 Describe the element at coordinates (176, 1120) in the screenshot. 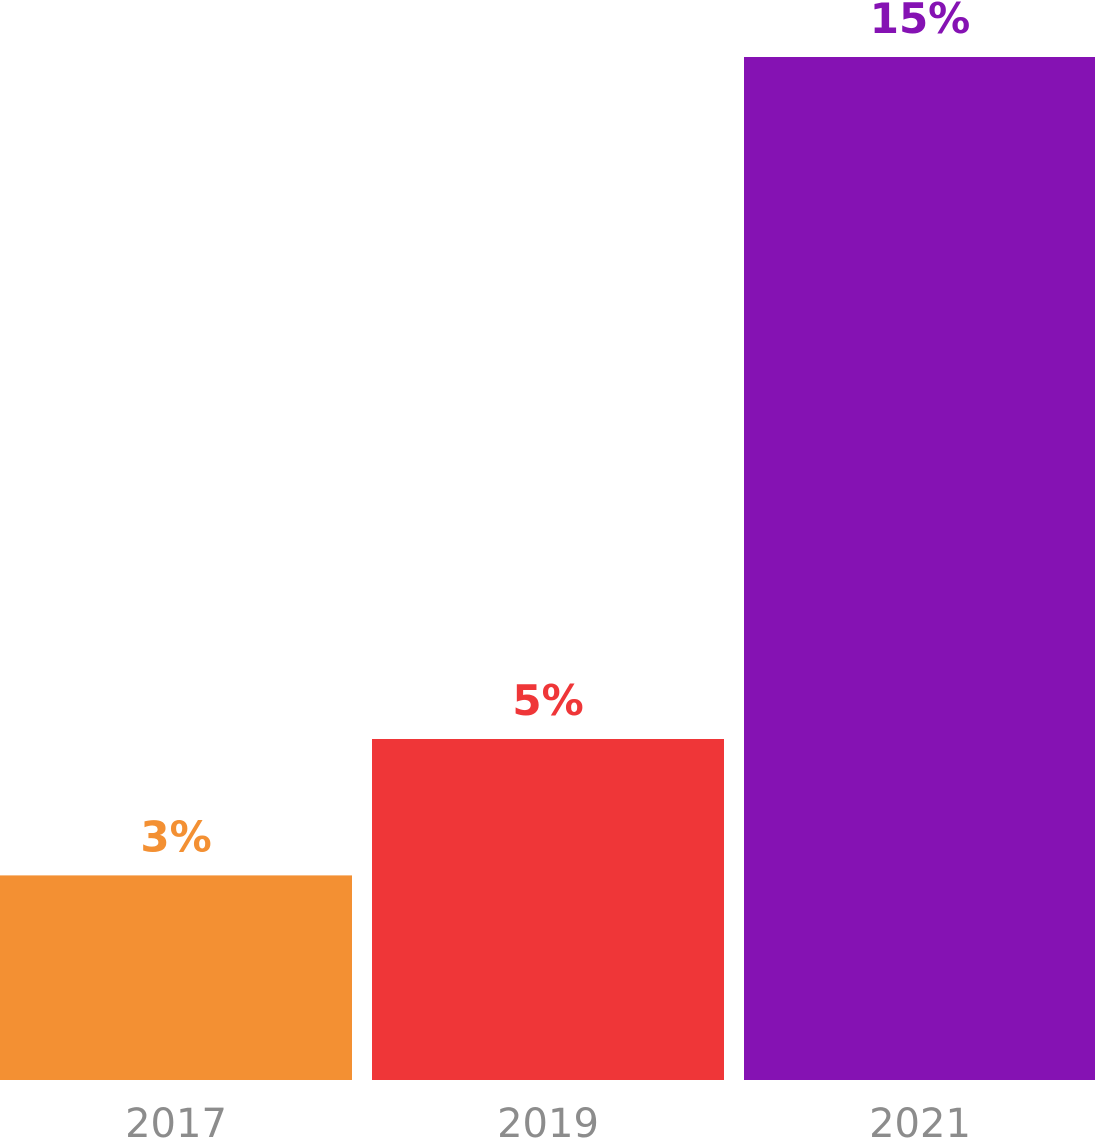

I see `category-label-2017: 2017` at that location.